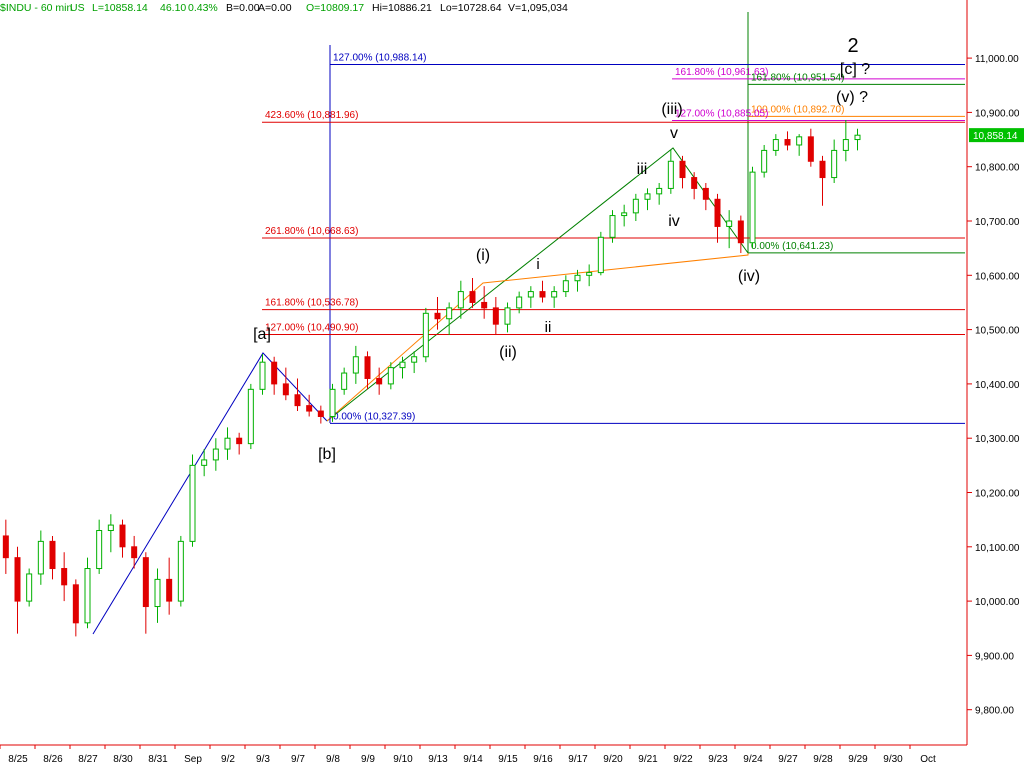 The height and width of the screenshot is (768, 1024). What do you see at coordinates (327, 454) in the screenshot?
I see `wave-label: [b]` at bounding box center [327, 454].